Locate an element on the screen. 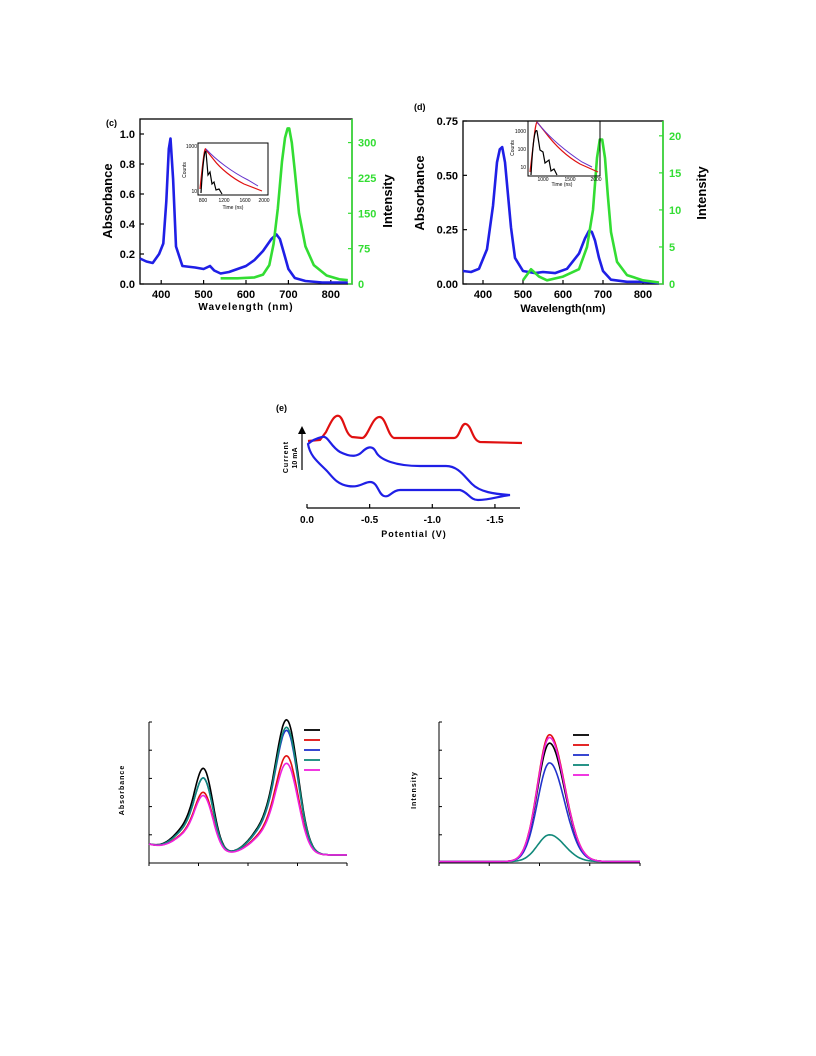 The image size is (816, 1056). panel-d-inset-xlabel: Time (ns) is located at coordinates (562, 185).